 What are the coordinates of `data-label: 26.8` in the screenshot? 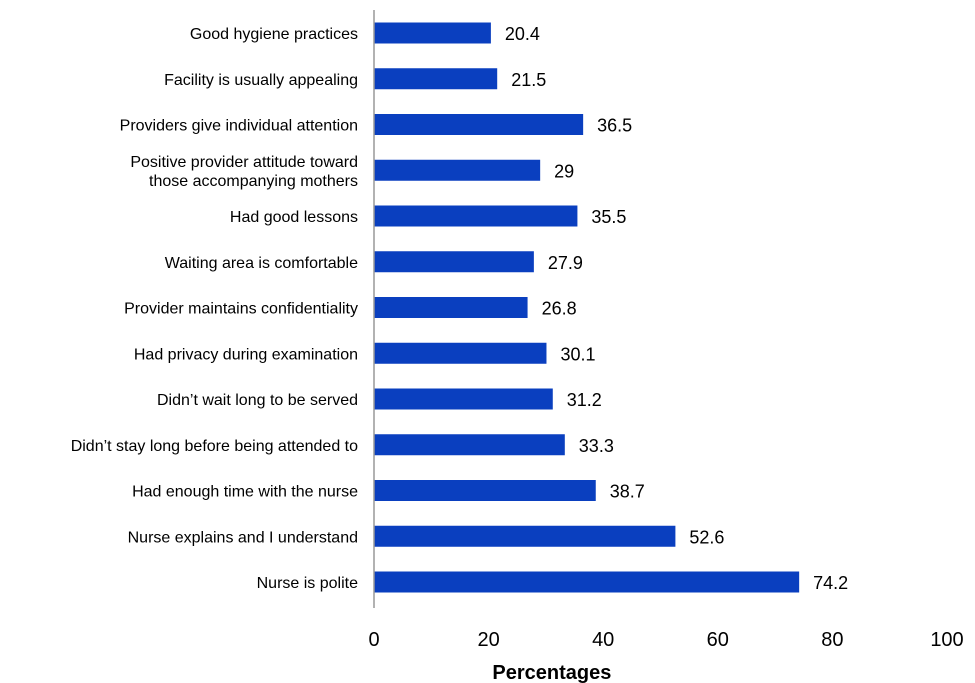 It's located at (559, 309).